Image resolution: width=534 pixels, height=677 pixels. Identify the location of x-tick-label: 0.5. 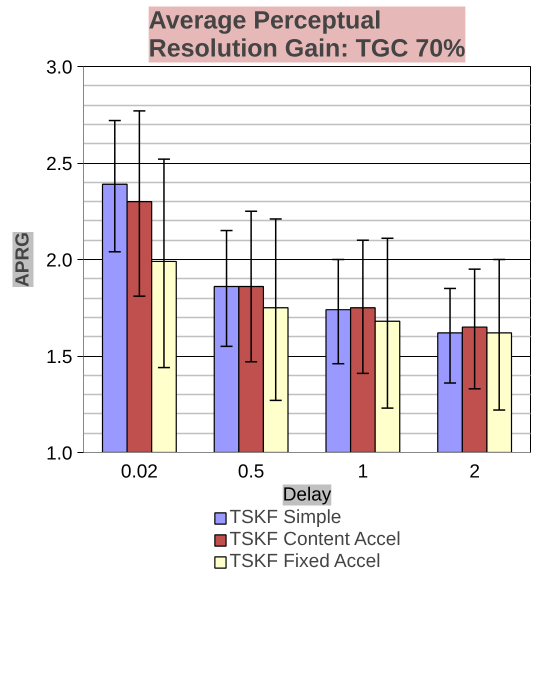
(251, 472).